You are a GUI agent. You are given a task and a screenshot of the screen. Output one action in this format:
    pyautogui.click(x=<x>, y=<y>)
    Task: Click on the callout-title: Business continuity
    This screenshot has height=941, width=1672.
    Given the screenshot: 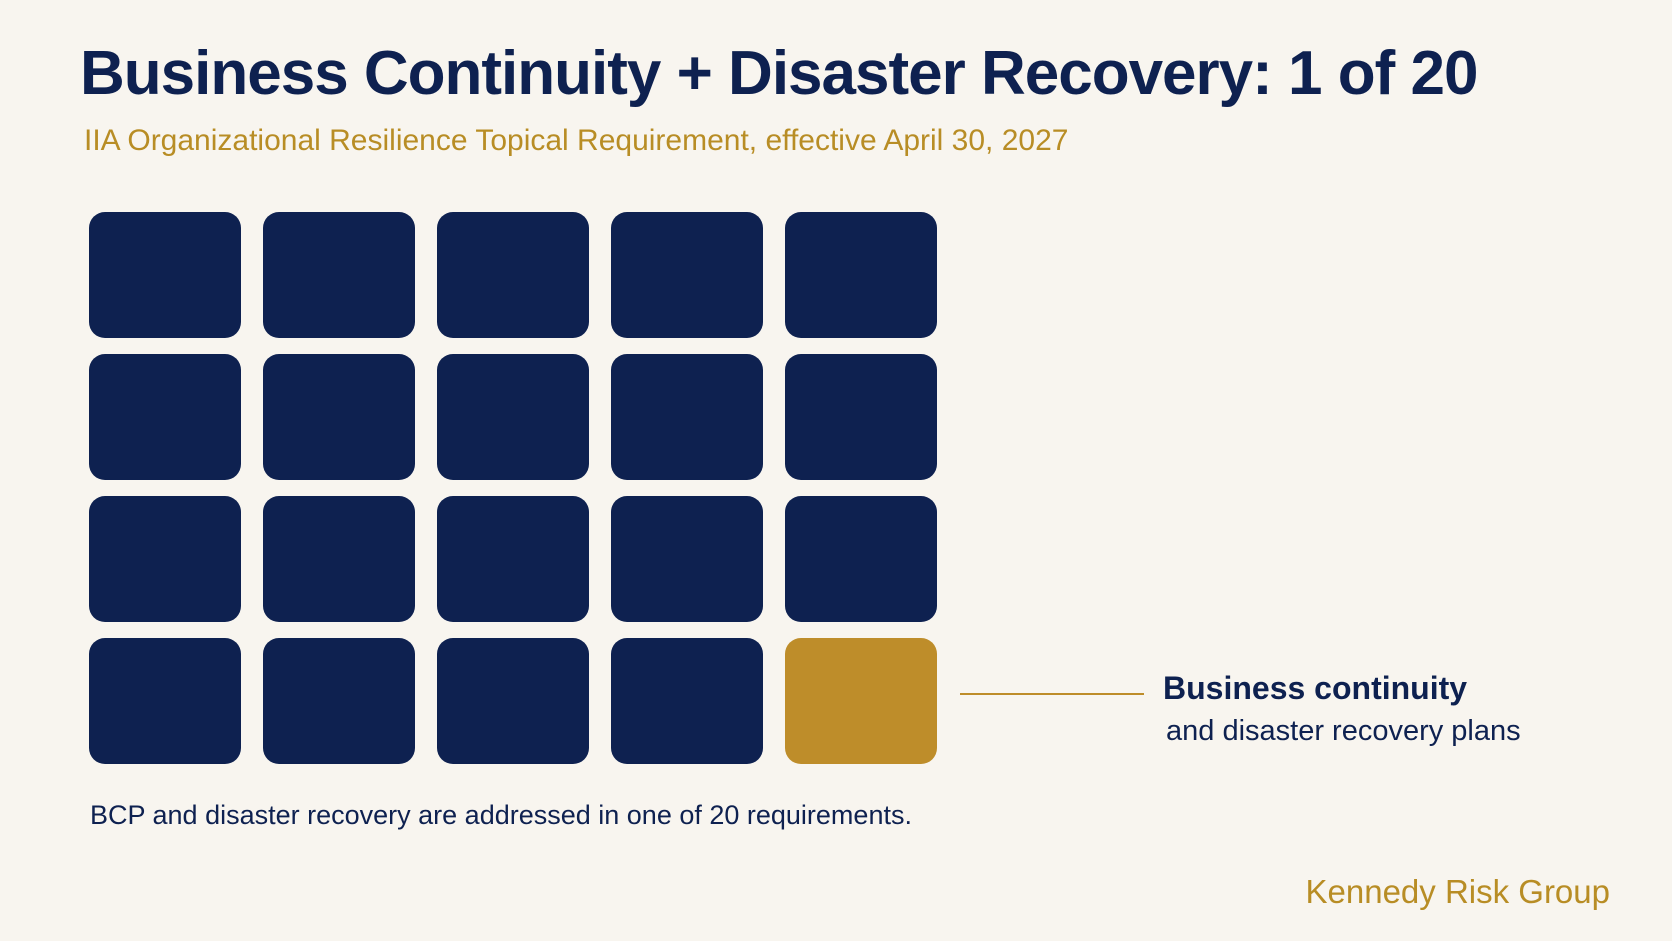 What is the action you would take?
    pyautogui.click(x=1315, y=688)
    